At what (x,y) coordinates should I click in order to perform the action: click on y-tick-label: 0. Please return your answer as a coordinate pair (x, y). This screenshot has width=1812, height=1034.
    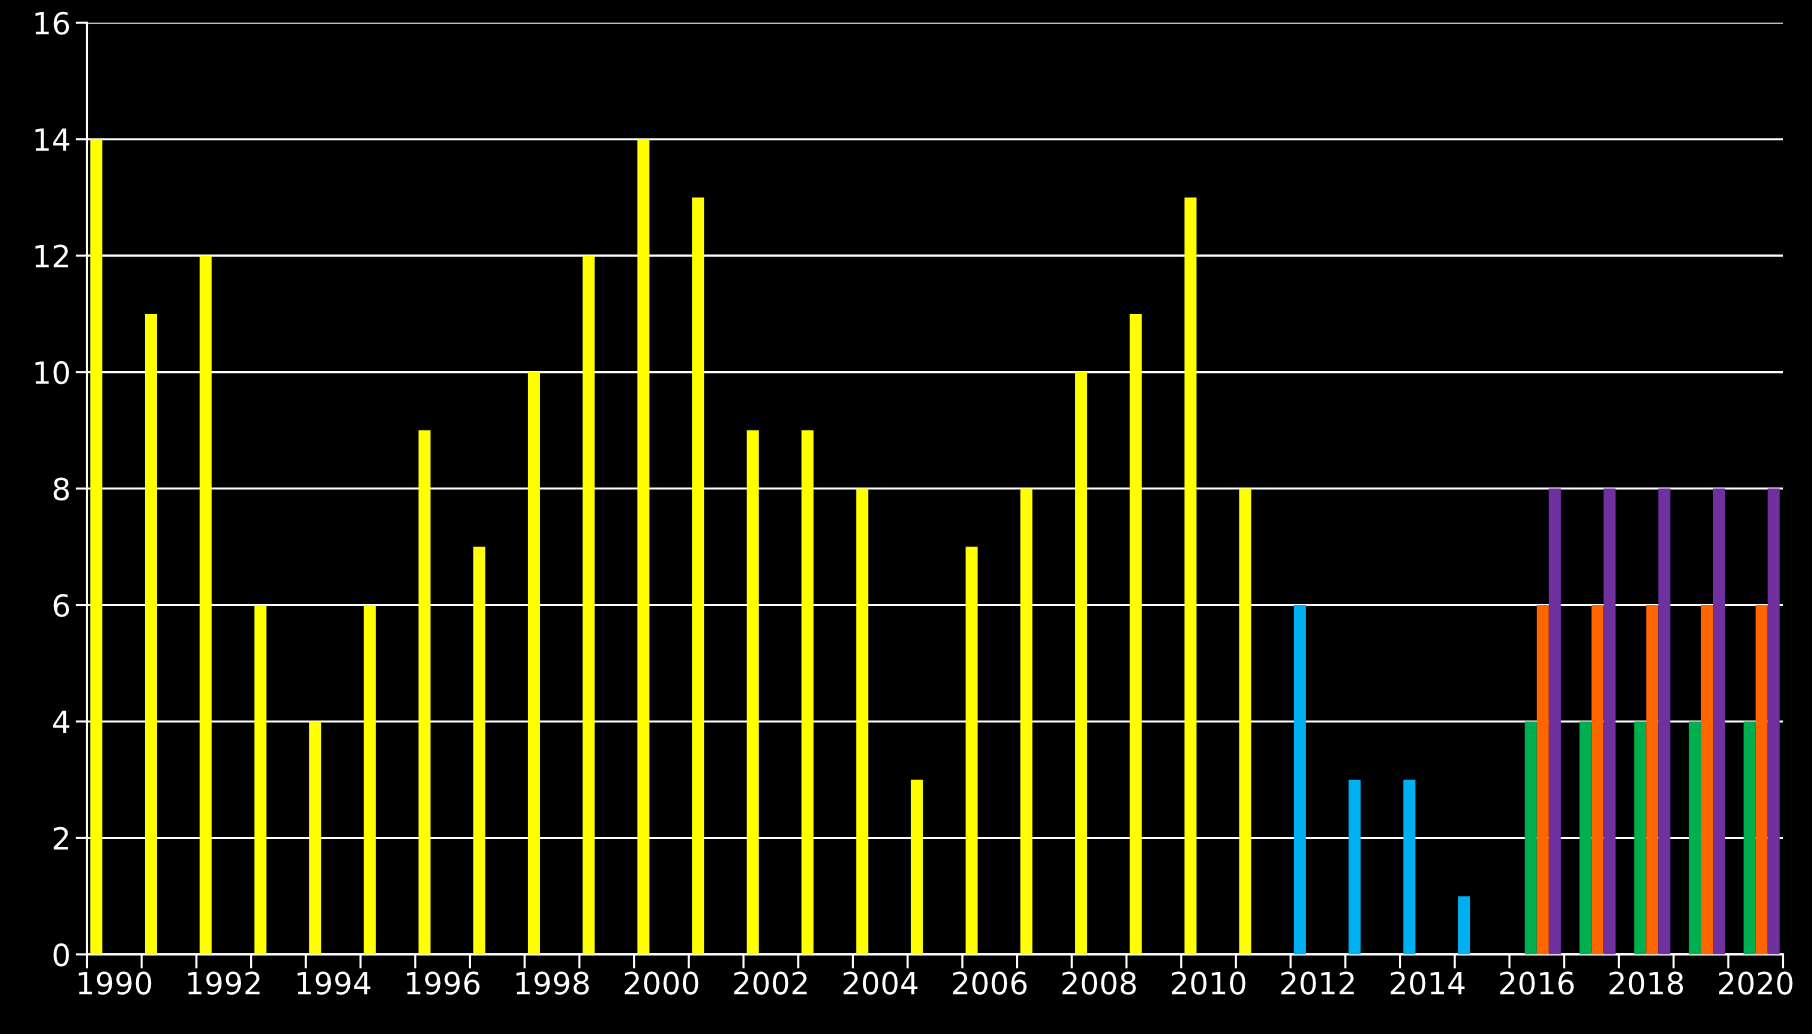
    Looking at the image, I should click on (61, 955).